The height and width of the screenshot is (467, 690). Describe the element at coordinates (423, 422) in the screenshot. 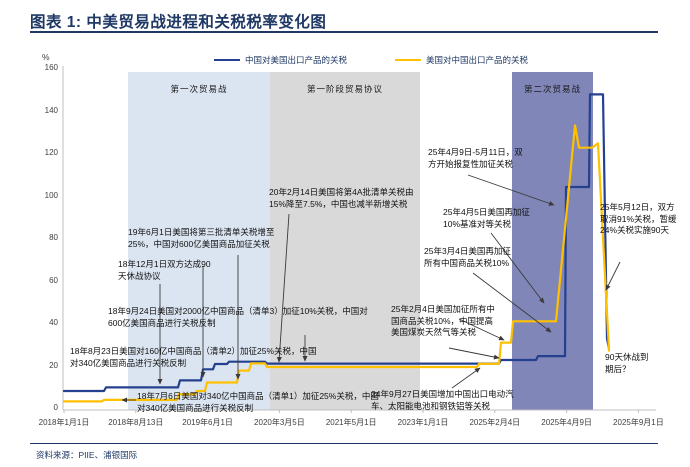

I see `x-tick-label: 2023年1月1日` at that location.